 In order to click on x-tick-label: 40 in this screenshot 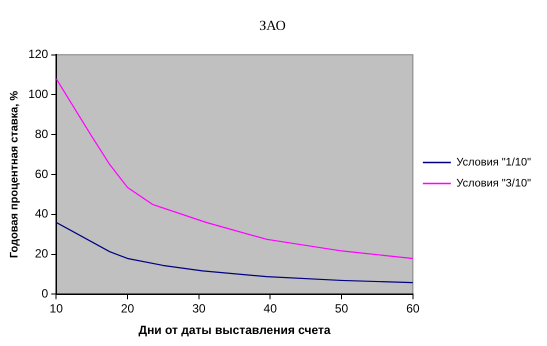, I will do `click(271, 309)`.